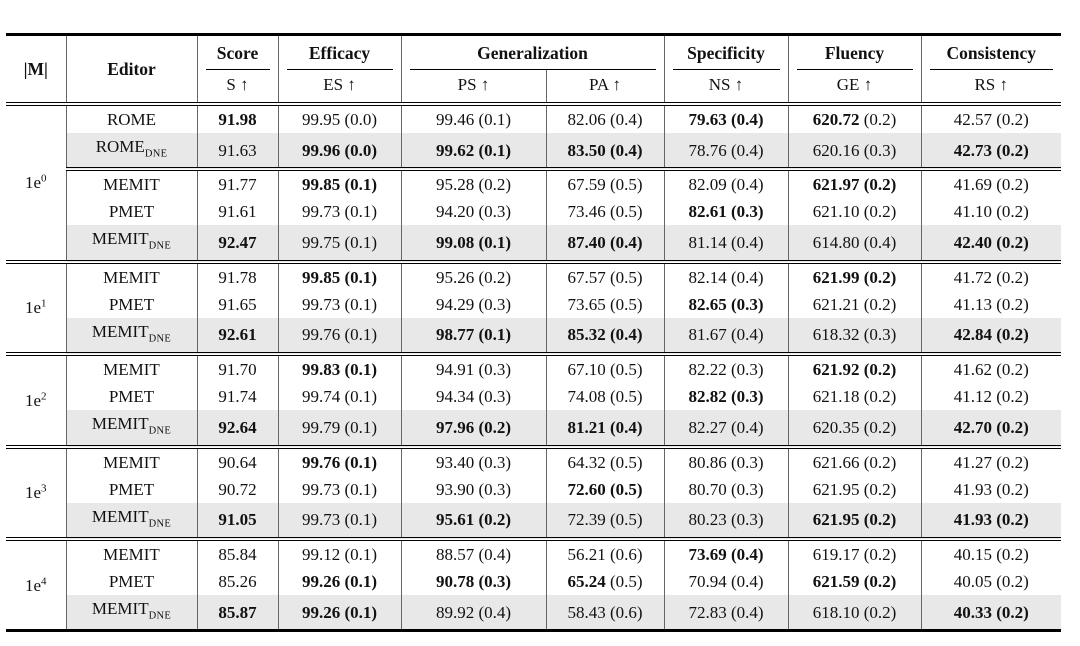 The height and width of the screenshot is (646, 1080). Describe the element at coordinates (237, 212) in the screenshot. I see `metric-cell-s: 91.61` at that location.